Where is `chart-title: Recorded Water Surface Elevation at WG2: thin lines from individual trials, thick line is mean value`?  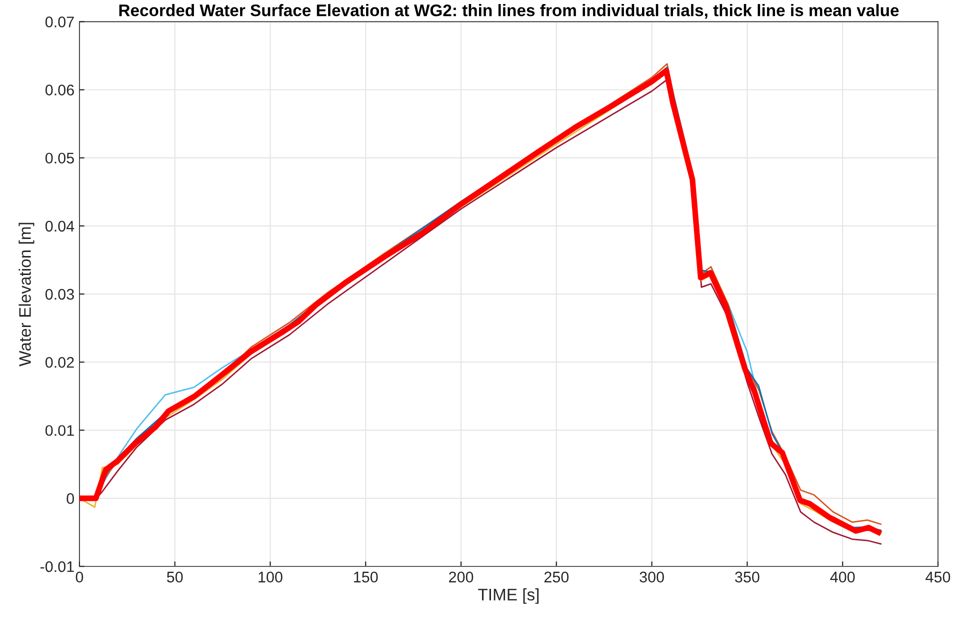 chart-title: Recorded Water Surface Elevation at WG2: thin lines from individual trials, thick line is mean value is located at coordinates (509, 11).